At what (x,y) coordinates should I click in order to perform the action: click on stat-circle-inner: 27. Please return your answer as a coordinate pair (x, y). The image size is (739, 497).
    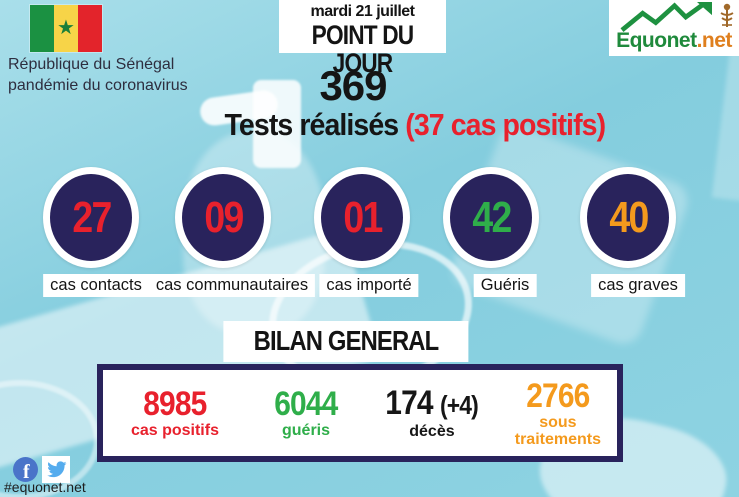
    Looking at the image, I should click on (91, 217).